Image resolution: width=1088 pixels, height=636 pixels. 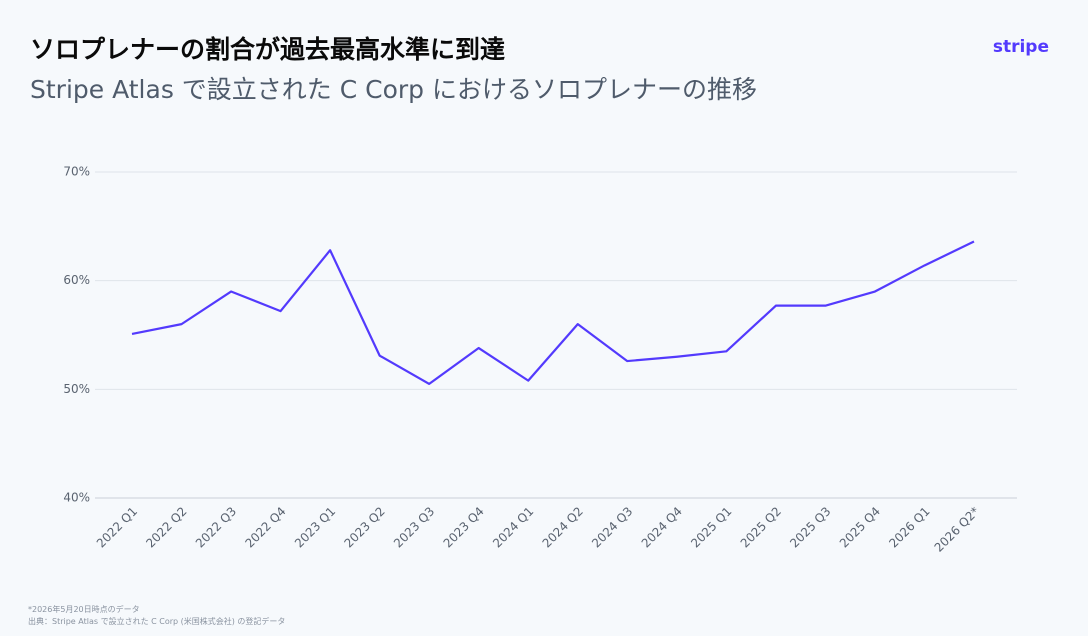 I want to click on x-tick-label: 2024 Q3, so click(x=612, y=527).